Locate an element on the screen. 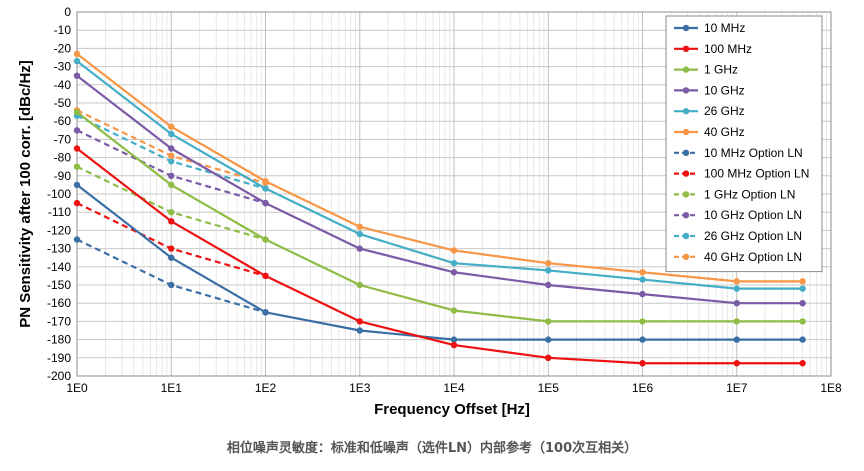 Image resolution: width=864 pixels, height=471 pixels. legend-label: 1 GHz Option LN is located at coordinates (749, 194).